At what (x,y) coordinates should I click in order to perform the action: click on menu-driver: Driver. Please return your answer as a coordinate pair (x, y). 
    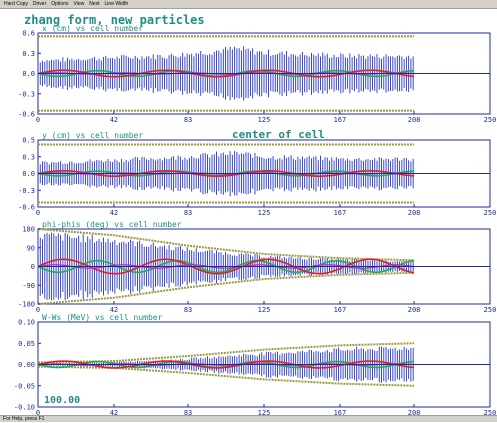
    Looking at the image, I should click on (39, 3).